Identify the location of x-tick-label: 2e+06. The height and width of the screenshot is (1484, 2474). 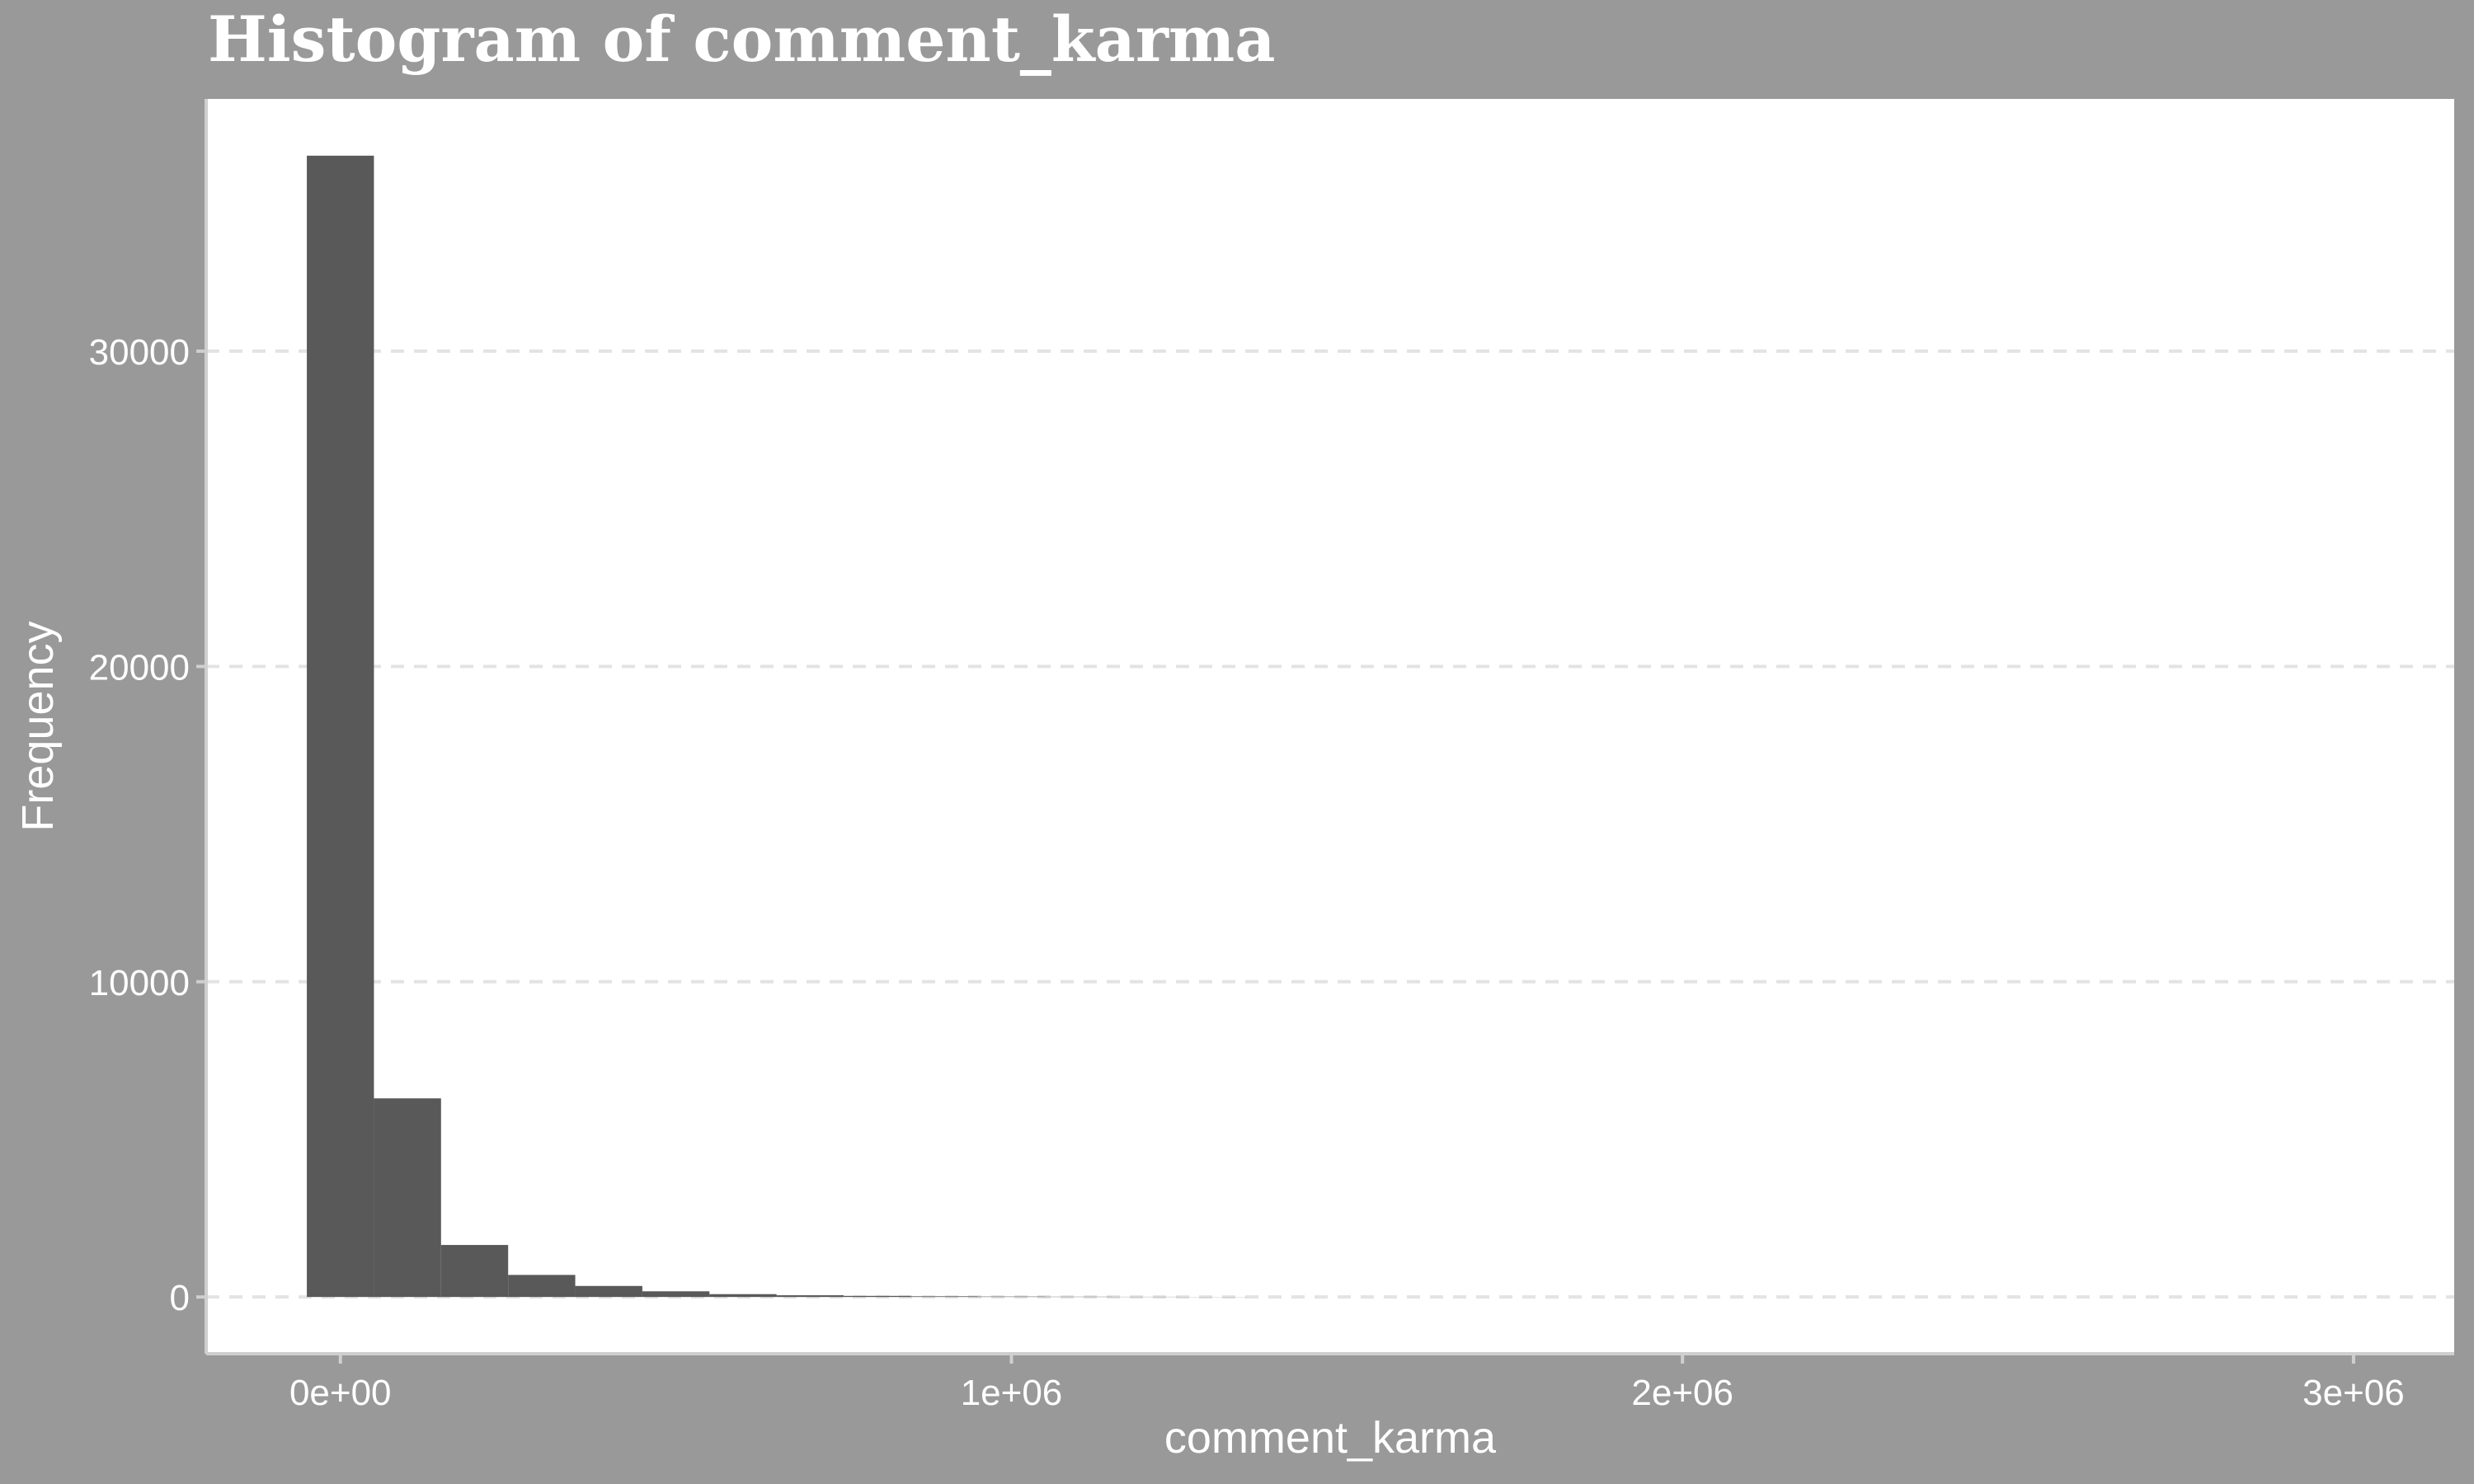
(1682, 1393).